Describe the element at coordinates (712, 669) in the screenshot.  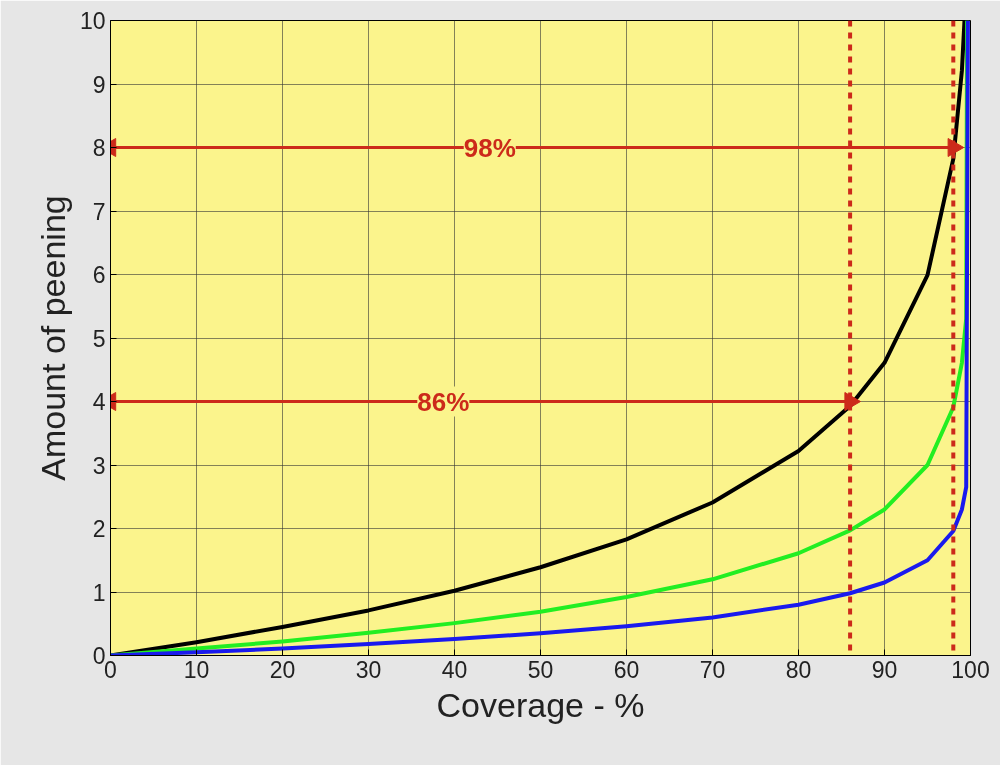
I see `x-tick-label: 70` at that location.